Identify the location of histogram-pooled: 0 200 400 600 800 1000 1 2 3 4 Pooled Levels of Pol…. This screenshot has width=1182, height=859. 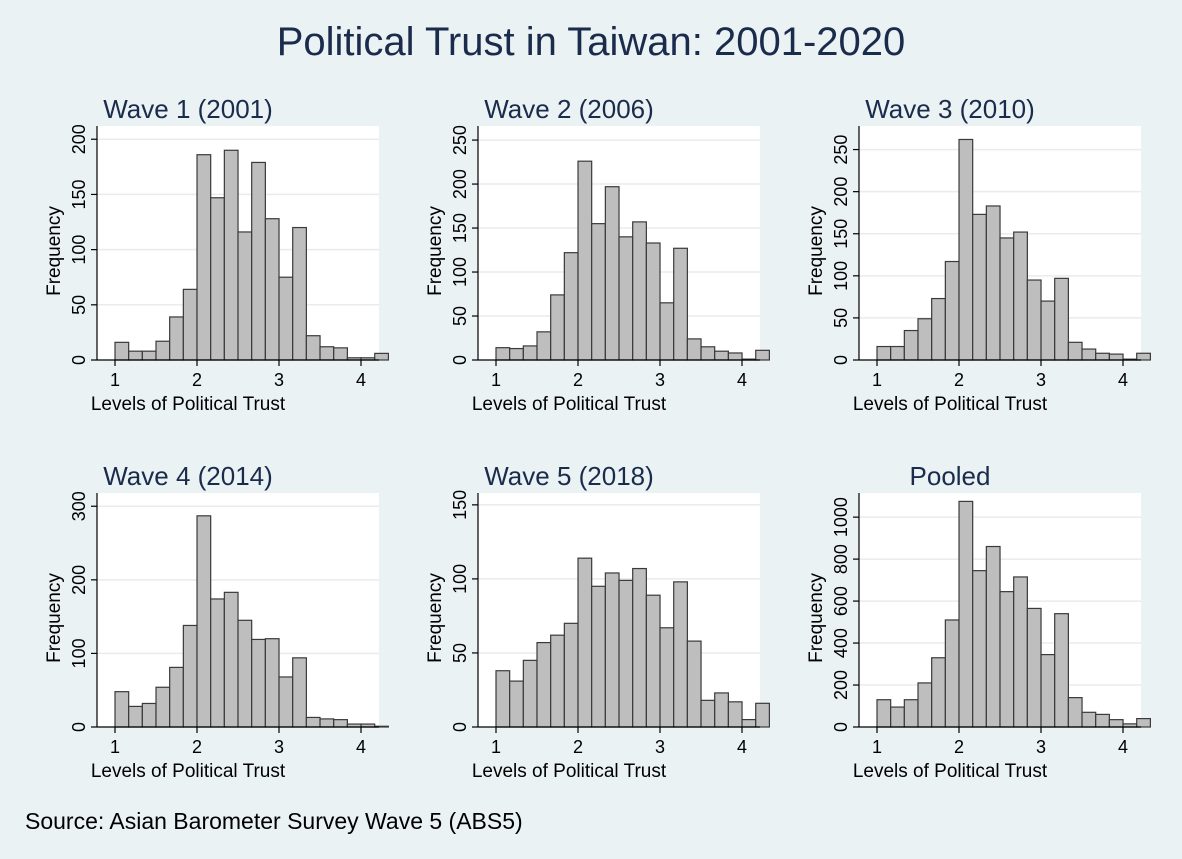
(978, 621).